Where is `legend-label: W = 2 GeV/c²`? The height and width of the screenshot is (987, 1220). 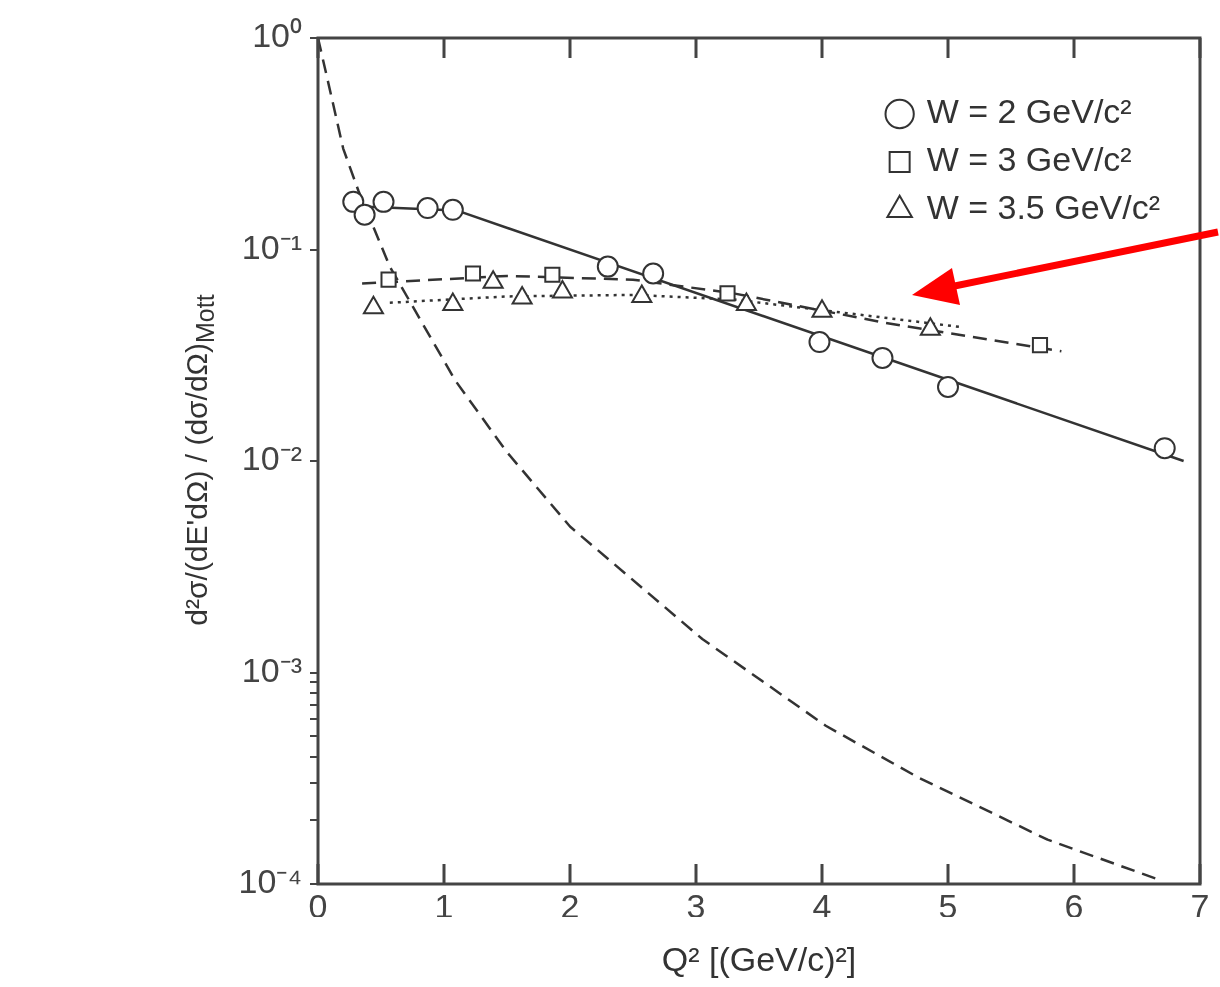 legend-label: W = 2 GeV/c² is located at coordinates (1029, 111).